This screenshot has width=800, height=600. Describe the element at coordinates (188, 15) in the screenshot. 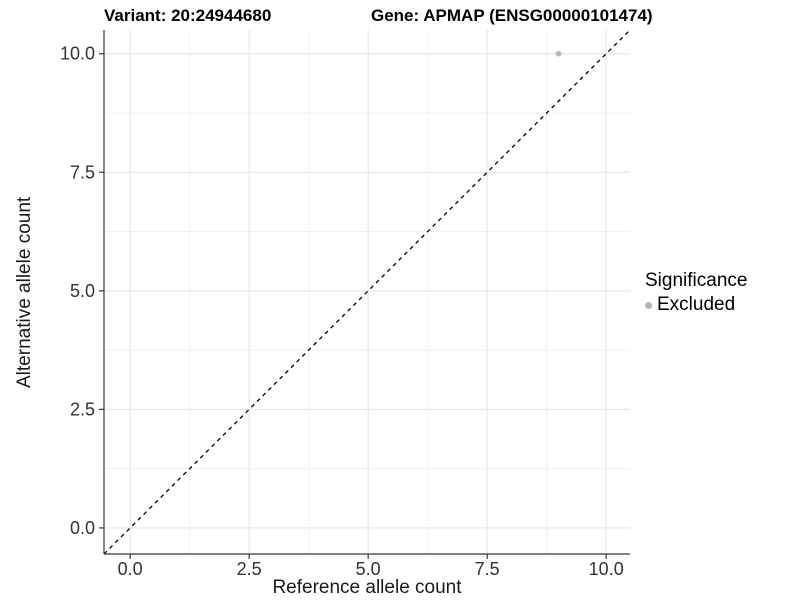

I see `variant-title: Variant: 20:24944680` at that location.